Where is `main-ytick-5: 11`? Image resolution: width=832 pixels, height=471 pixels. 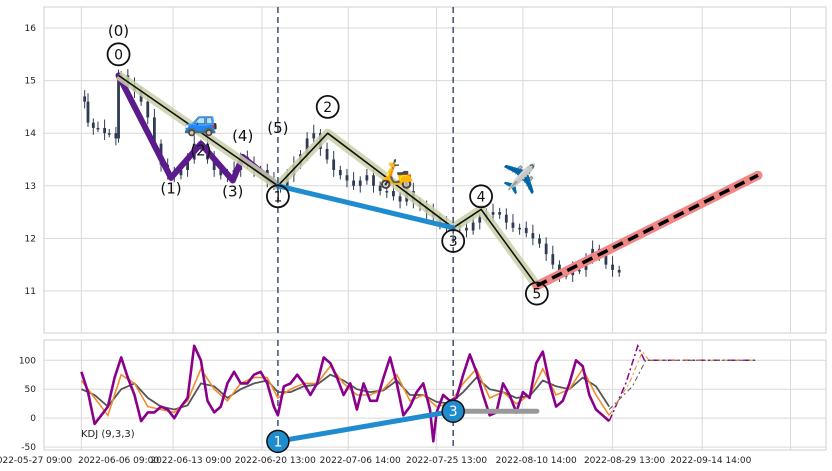 main-ytick-5: 11 is located at coordinates (30, 292).